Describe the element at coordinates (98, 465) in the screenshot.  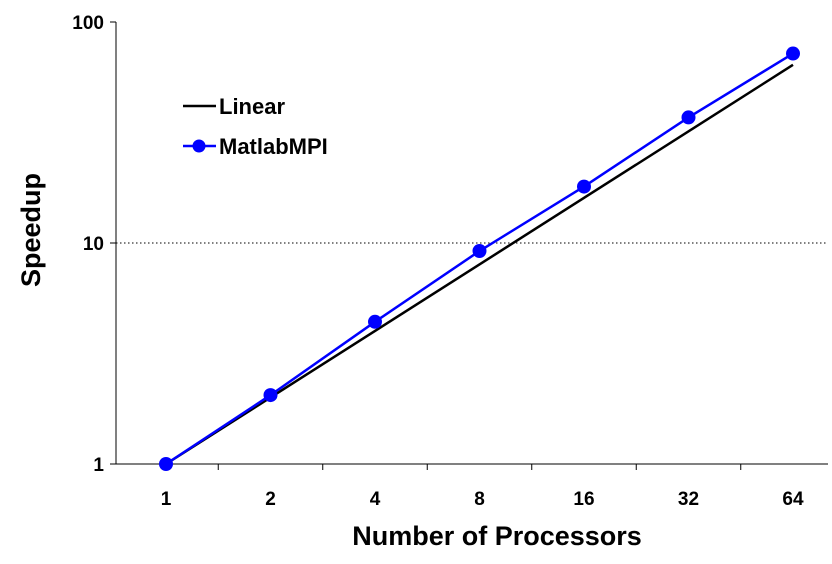
I see `y-tick-label-1: 1` at that location.